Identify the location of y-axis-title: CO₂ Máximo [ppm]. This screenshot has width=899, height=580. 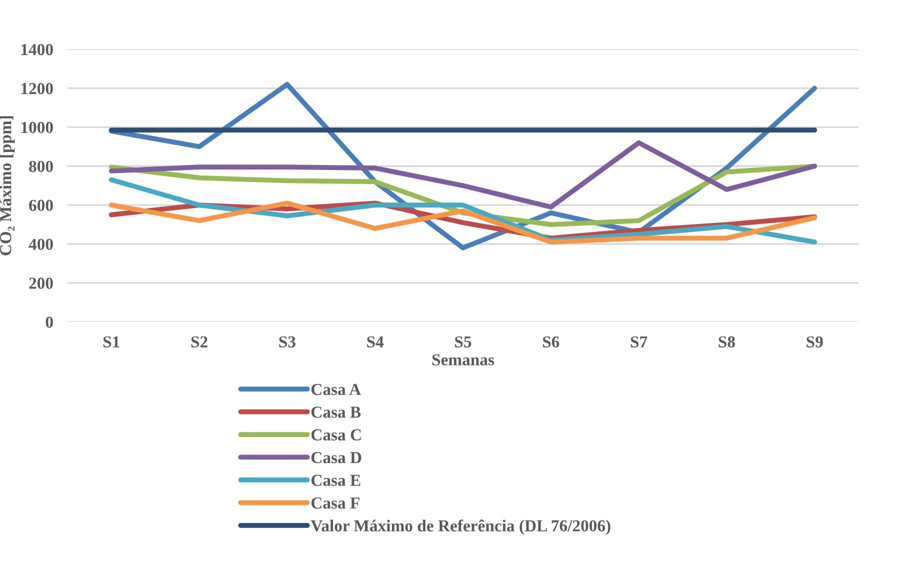
(7, 186).